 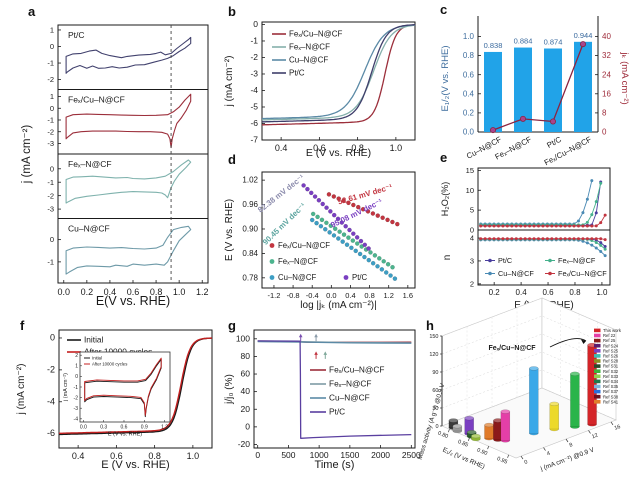 I want to click on lsv-Pt/C, so click(x=339, y=73).